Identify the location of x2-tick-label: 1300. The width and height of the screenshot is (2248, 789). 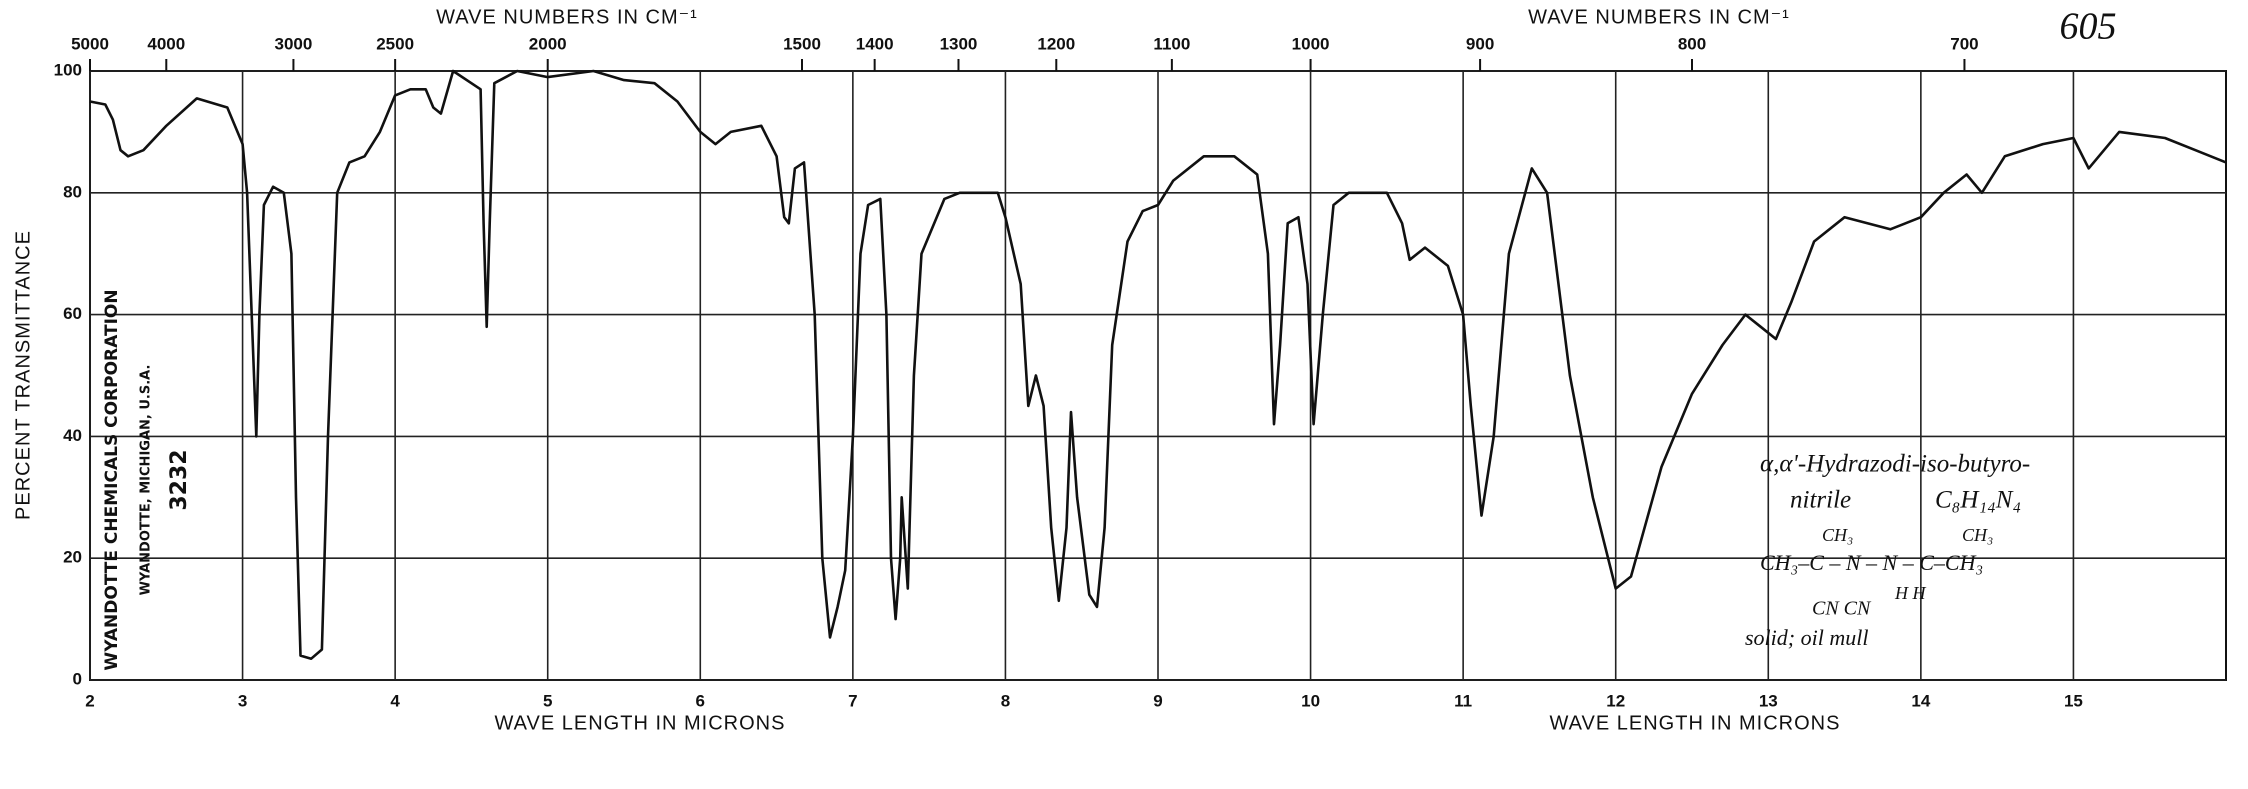
(959, 43).